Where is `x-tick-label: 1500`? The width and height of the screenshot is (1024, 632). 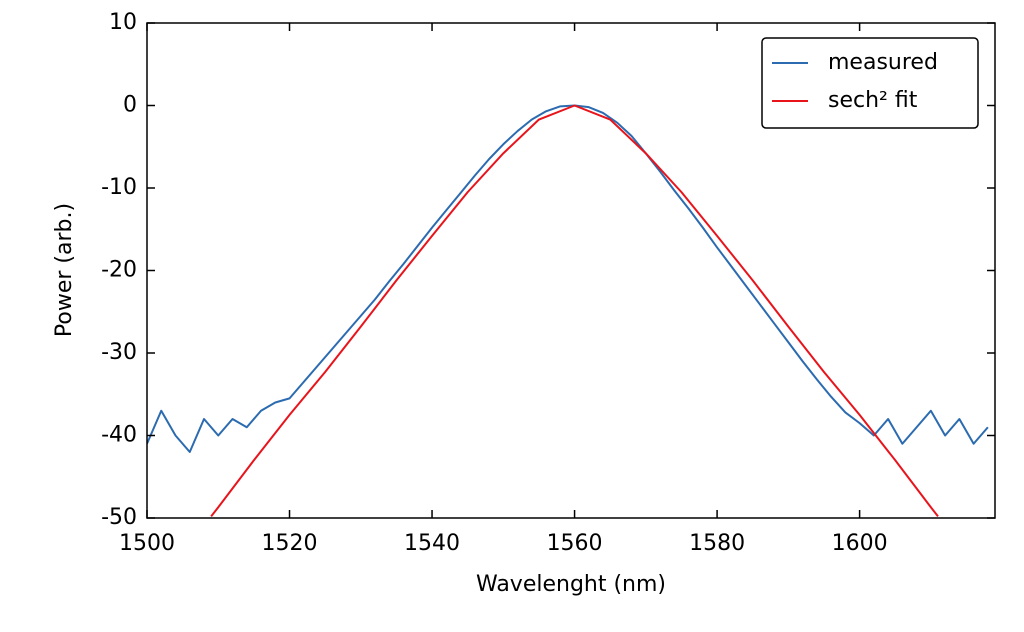
x-tick-label: 1500 is located at coordinates (147, 543).